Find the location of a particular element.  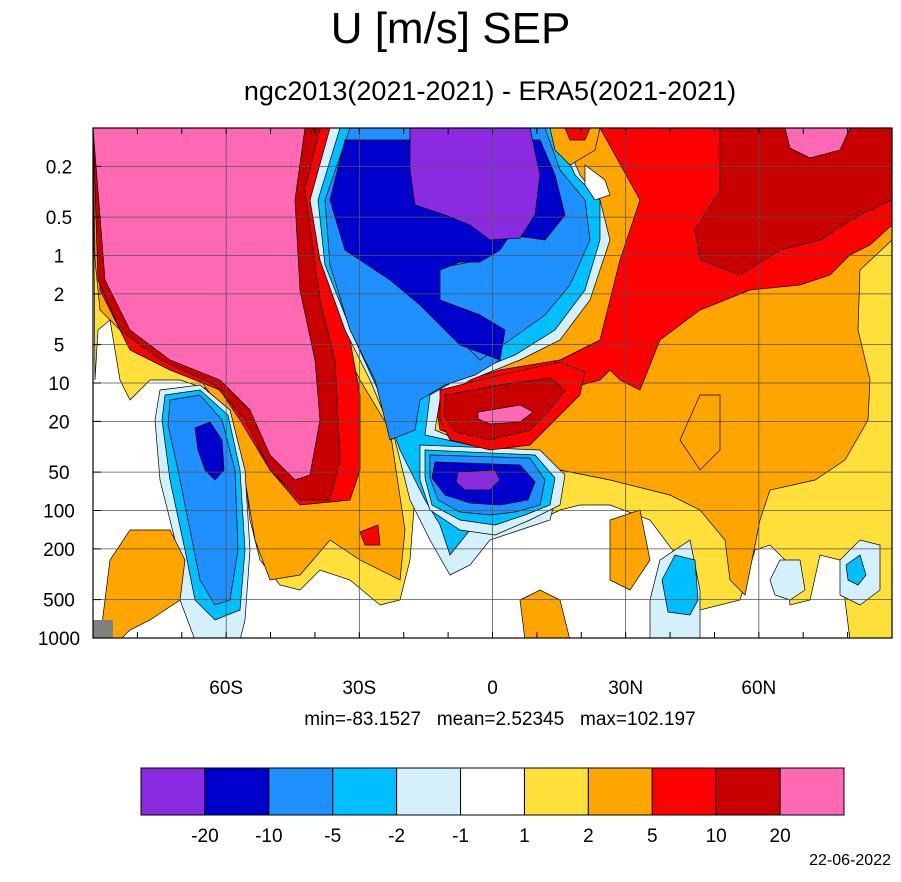

colorbar-label: -2 is located at coordinates (396, 836).